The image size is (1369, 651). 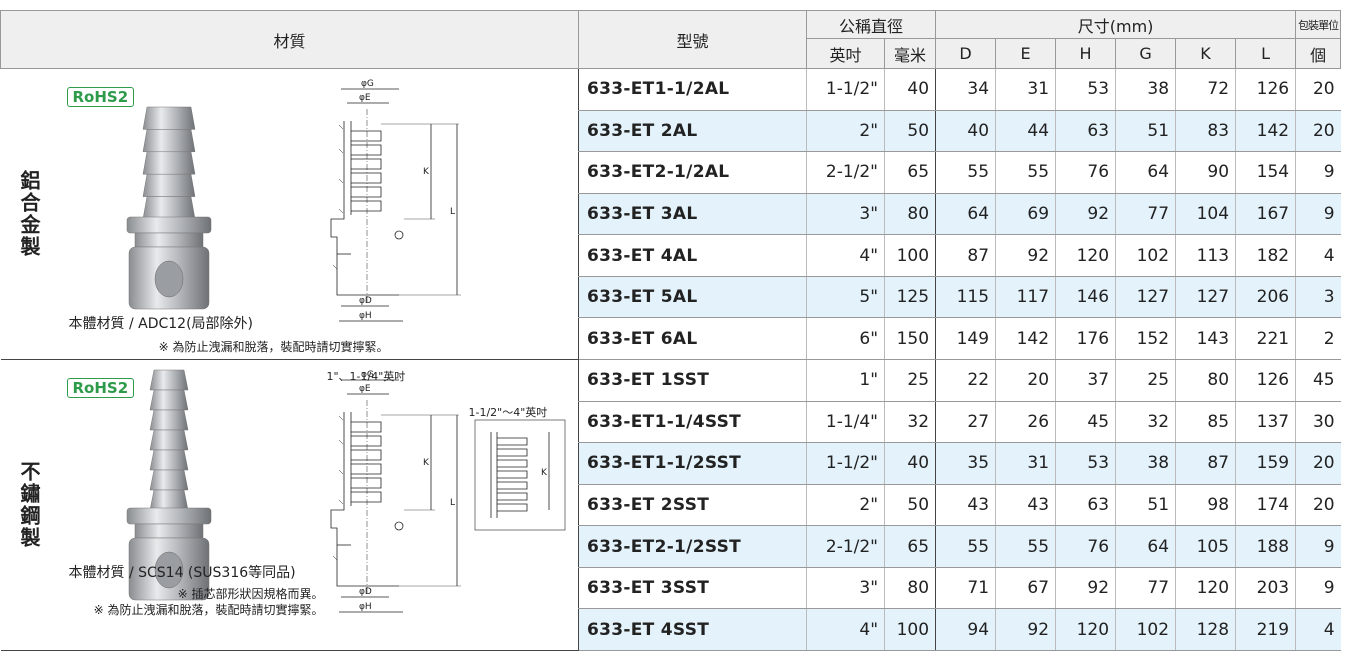 What do you see at coordinates (671, 629) in the screenshot?
I see `table-row: 633-ET 4SST 4" 100 94 92 120 102 128 219 4` at bounding box center [671, 629].